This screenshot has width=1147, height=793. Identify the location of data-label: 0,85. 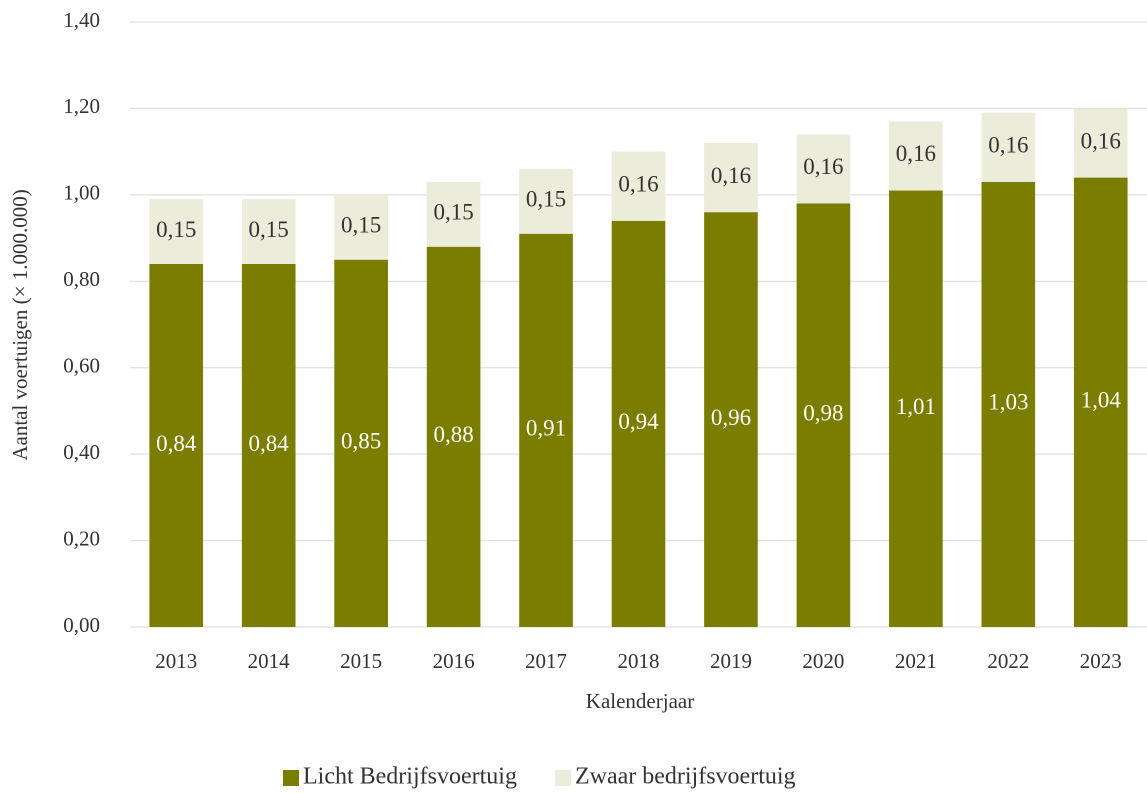
(361, 441).